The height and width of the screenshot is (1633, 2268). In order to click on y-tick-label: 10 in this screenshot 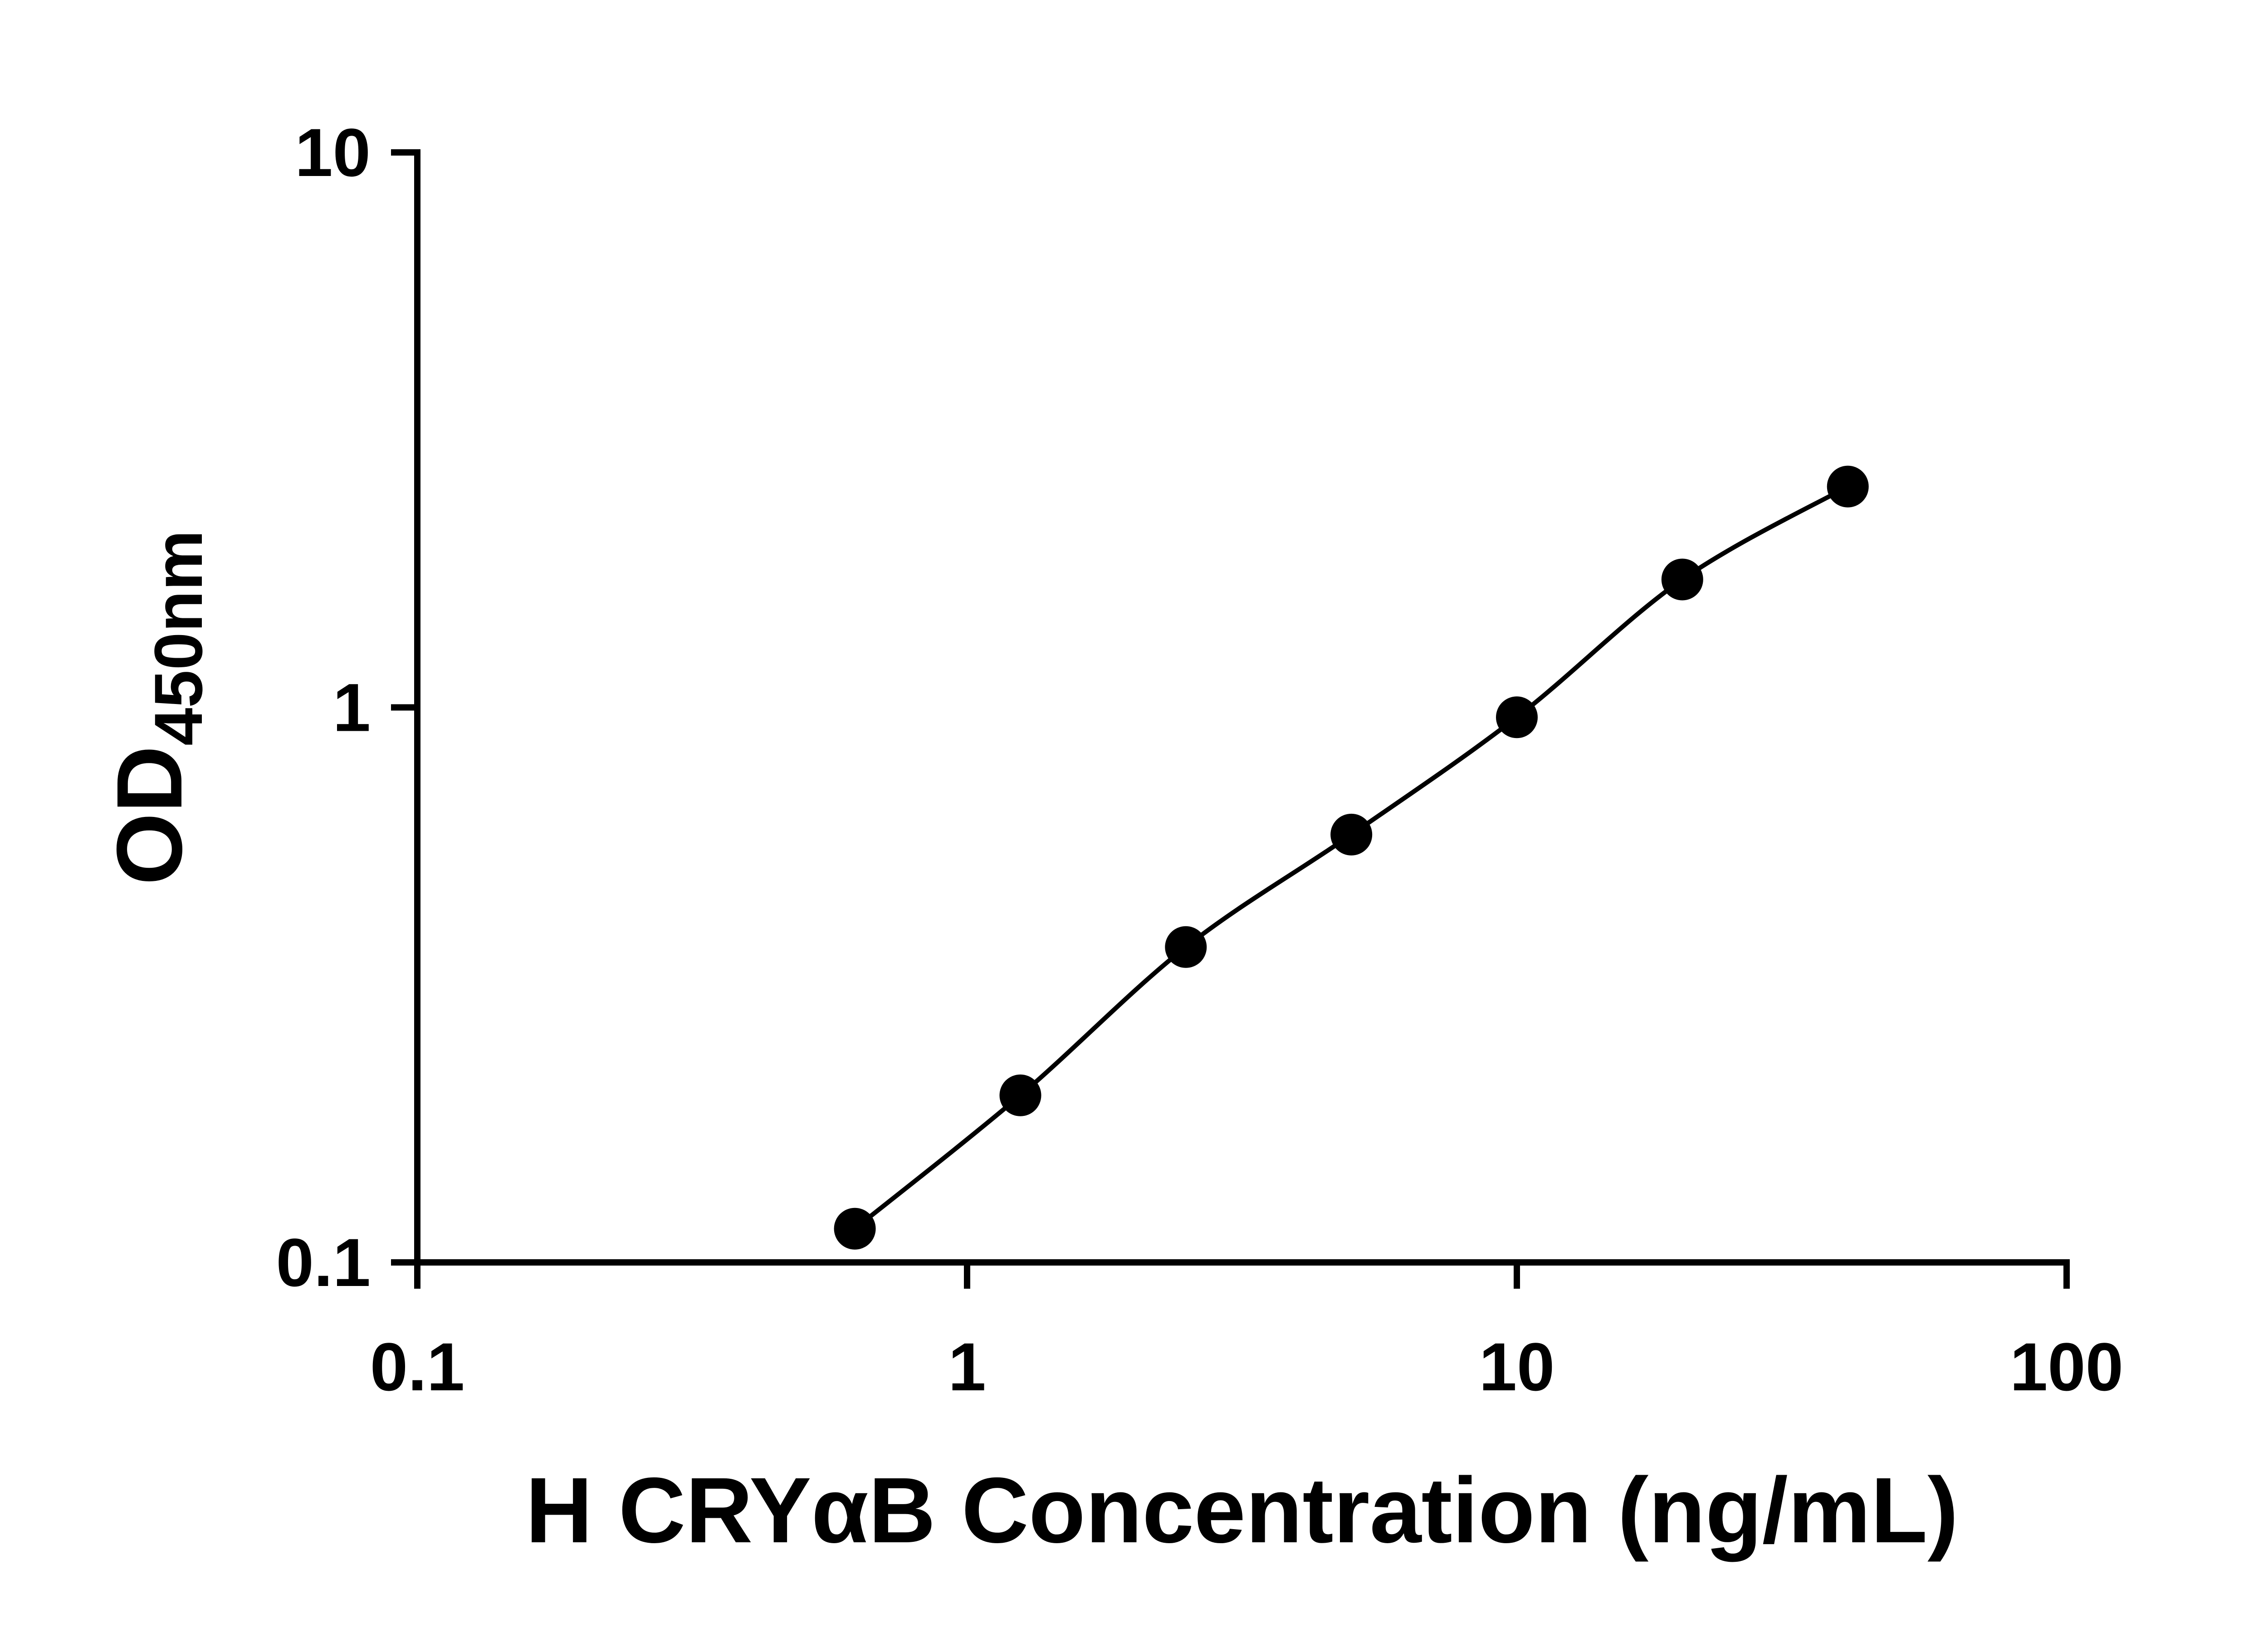, I will do `click(333, 152)`.